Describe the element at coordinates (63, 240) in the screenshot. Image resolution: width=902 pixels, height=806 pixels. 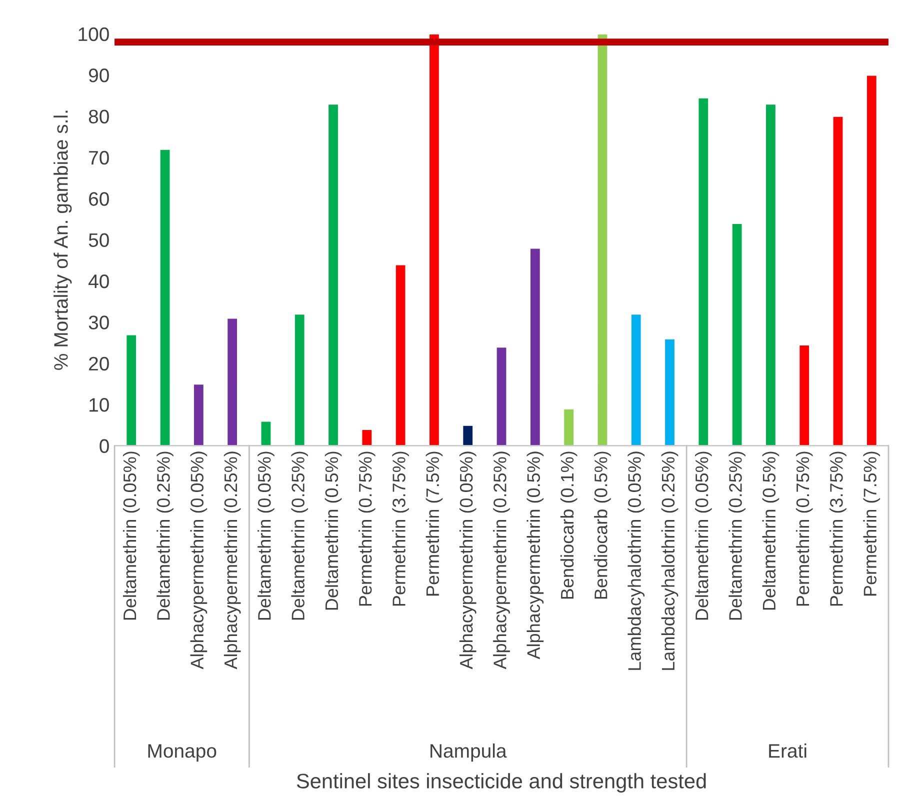
I see `y-axis-title: % Mortality of An. gambiae s.l.` at that location.